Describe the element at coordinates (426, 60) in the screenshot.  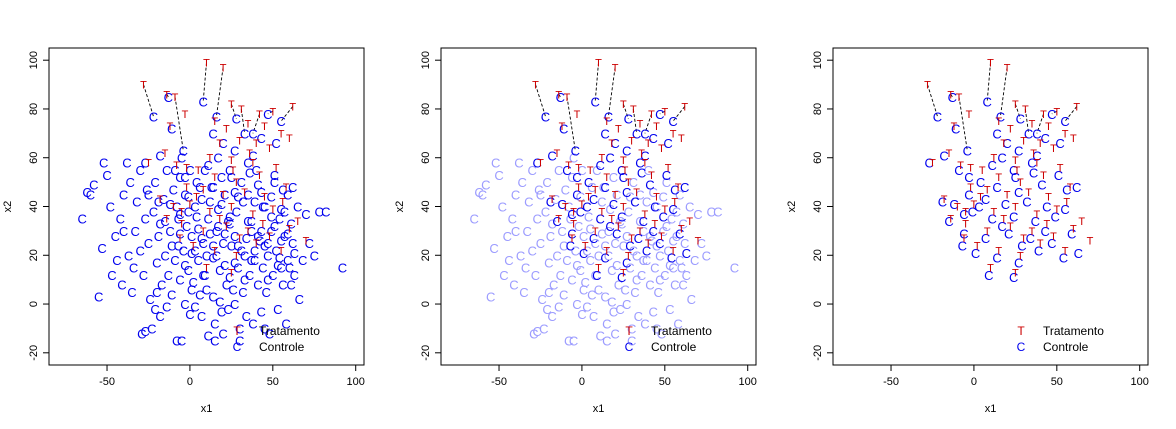
I see `y-tick-label: 100` at that location.